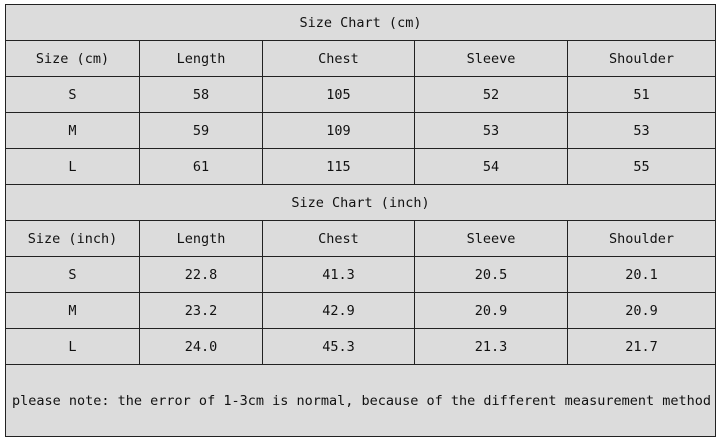 The image size is (718, 442). What do you see at coordinates (338, 166) in the screenshot?
I see `table-cell: 115` at bounding box center [338, 166].